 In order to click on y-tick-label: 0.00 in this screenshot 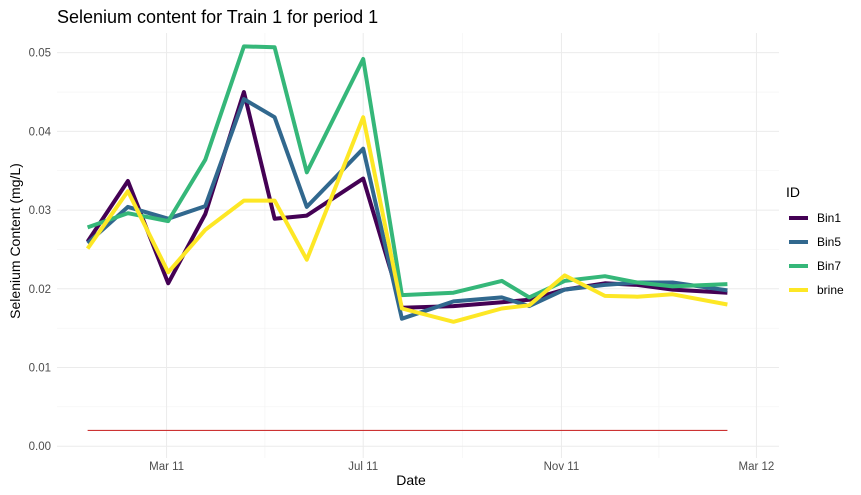, I will do `click(40, 447)`.